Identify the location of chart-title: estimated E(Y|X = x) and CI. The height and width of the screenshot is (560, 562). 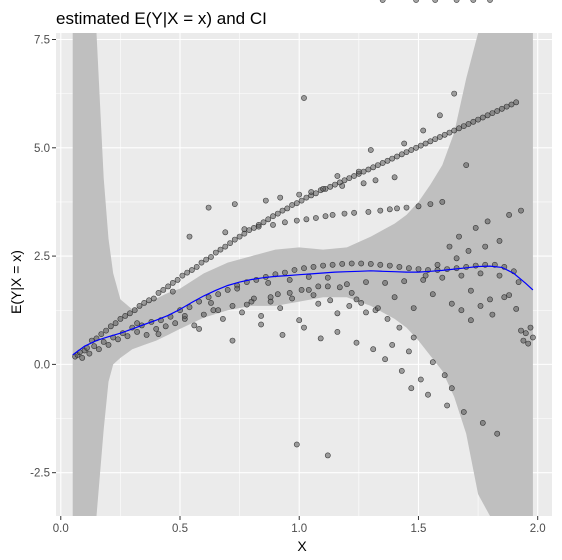
(161, 18).